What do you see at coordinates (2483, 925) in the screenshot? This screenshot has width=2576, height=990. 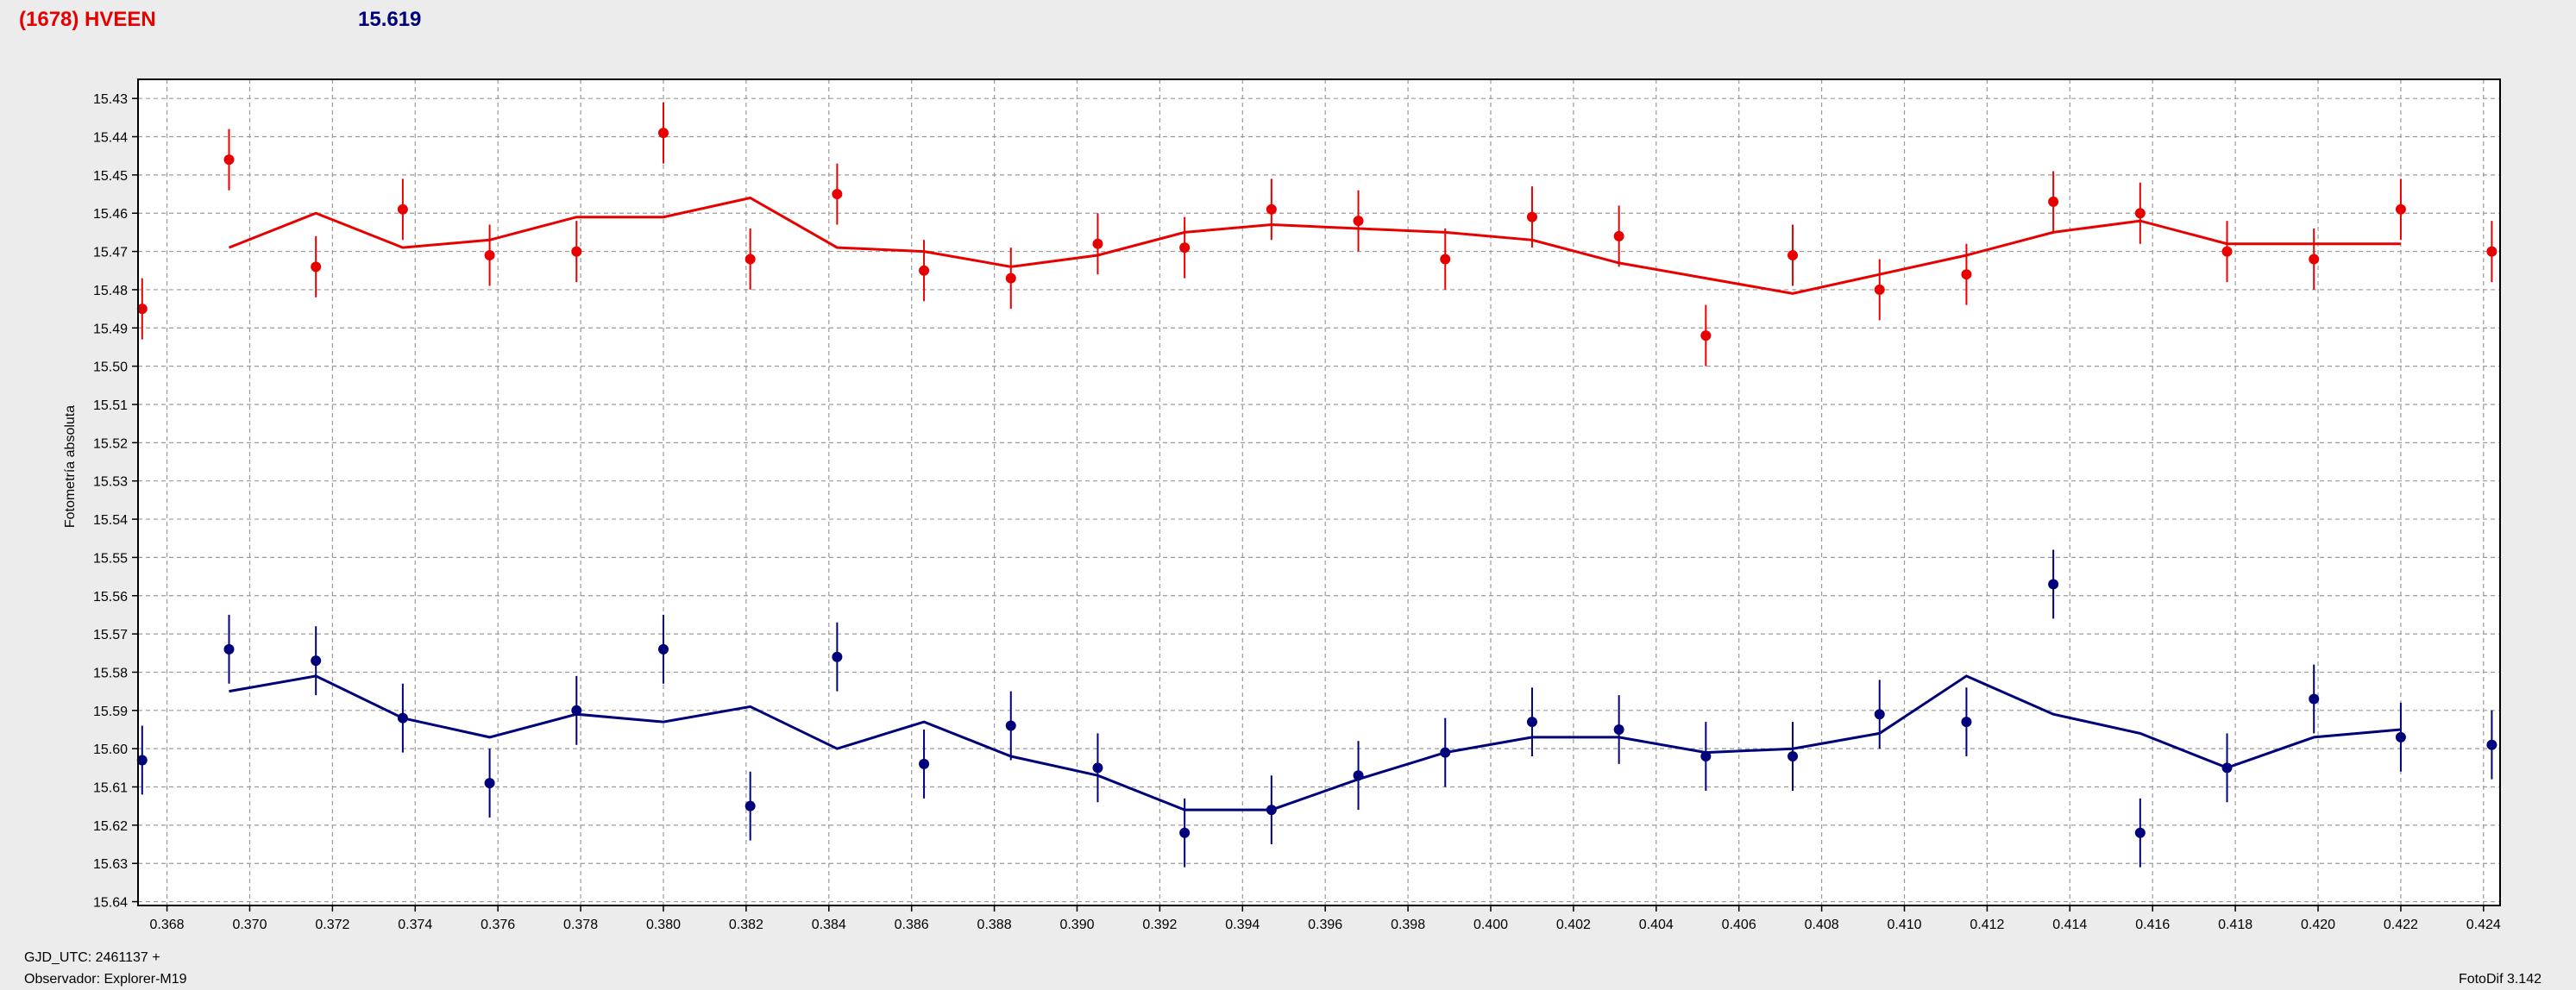 I see `x-tick-label: 0.424` at bounding box center [2483, 925].